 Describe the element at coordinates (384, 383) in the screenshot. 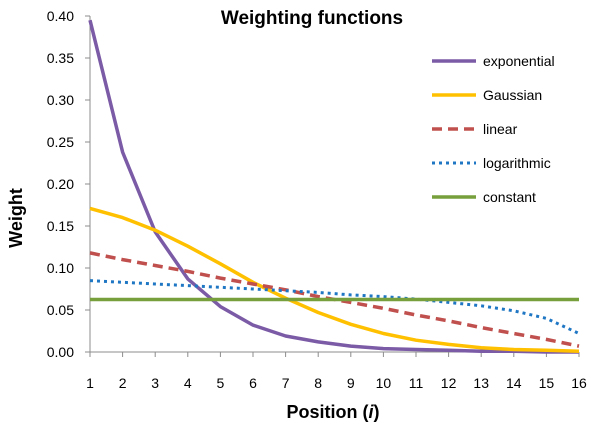

I see `x-tick-label: 10` at that location.